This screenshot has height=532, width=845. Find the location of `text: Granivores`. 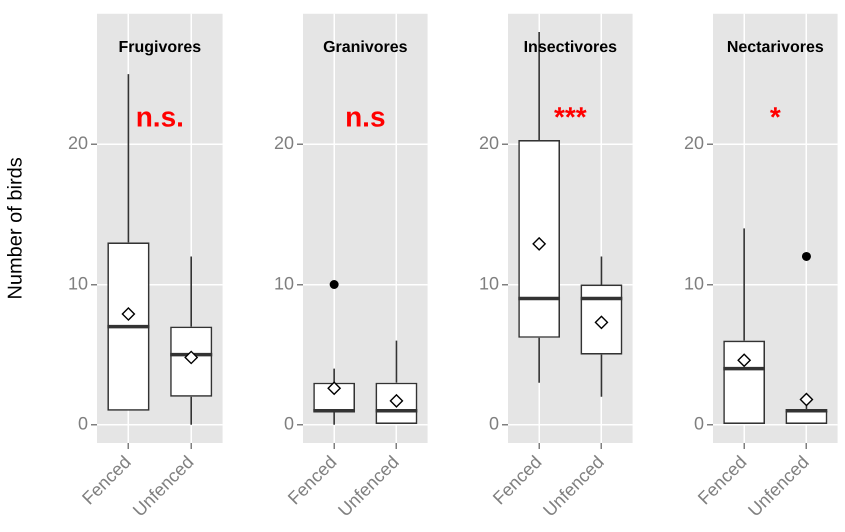

text: Granivores is located at coordinates (365, 47).